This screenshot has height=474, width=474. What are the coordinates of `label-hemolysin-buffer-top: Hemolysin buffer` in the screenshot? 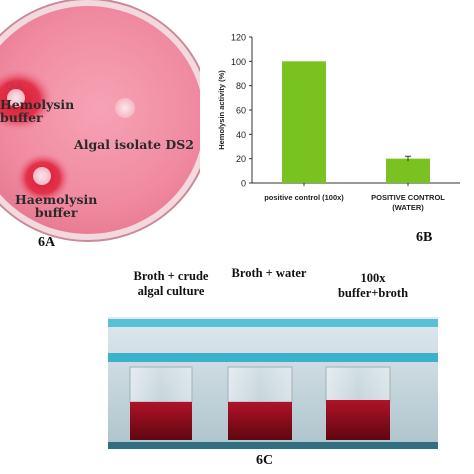 It's located at (37, 111).